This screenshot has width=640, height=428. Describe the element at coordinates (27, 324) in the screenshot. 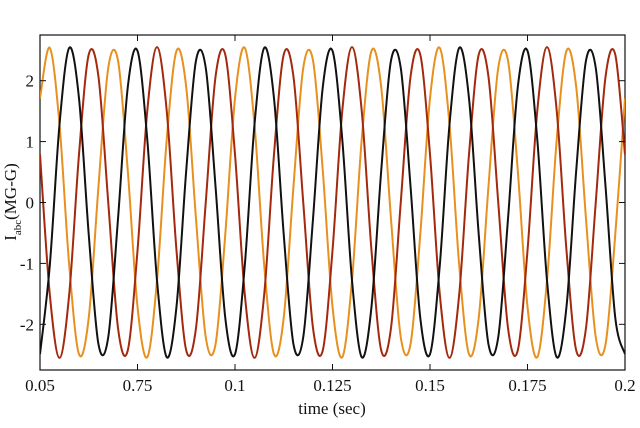

I see `y-tick-label: -2` at that location.